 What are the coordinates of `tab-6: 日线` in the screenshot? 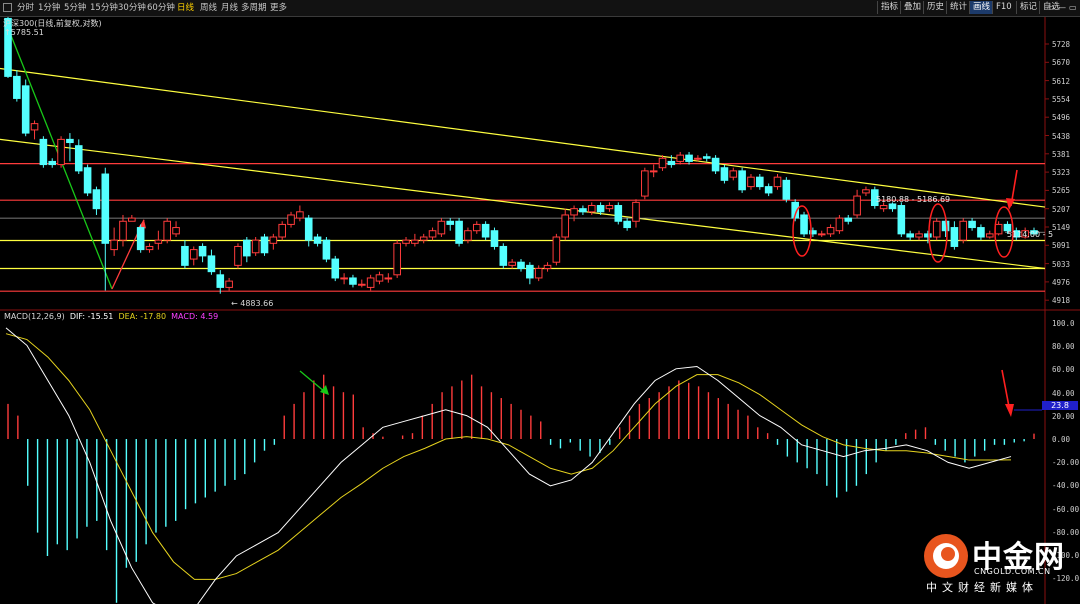 It's located at (186, 8).